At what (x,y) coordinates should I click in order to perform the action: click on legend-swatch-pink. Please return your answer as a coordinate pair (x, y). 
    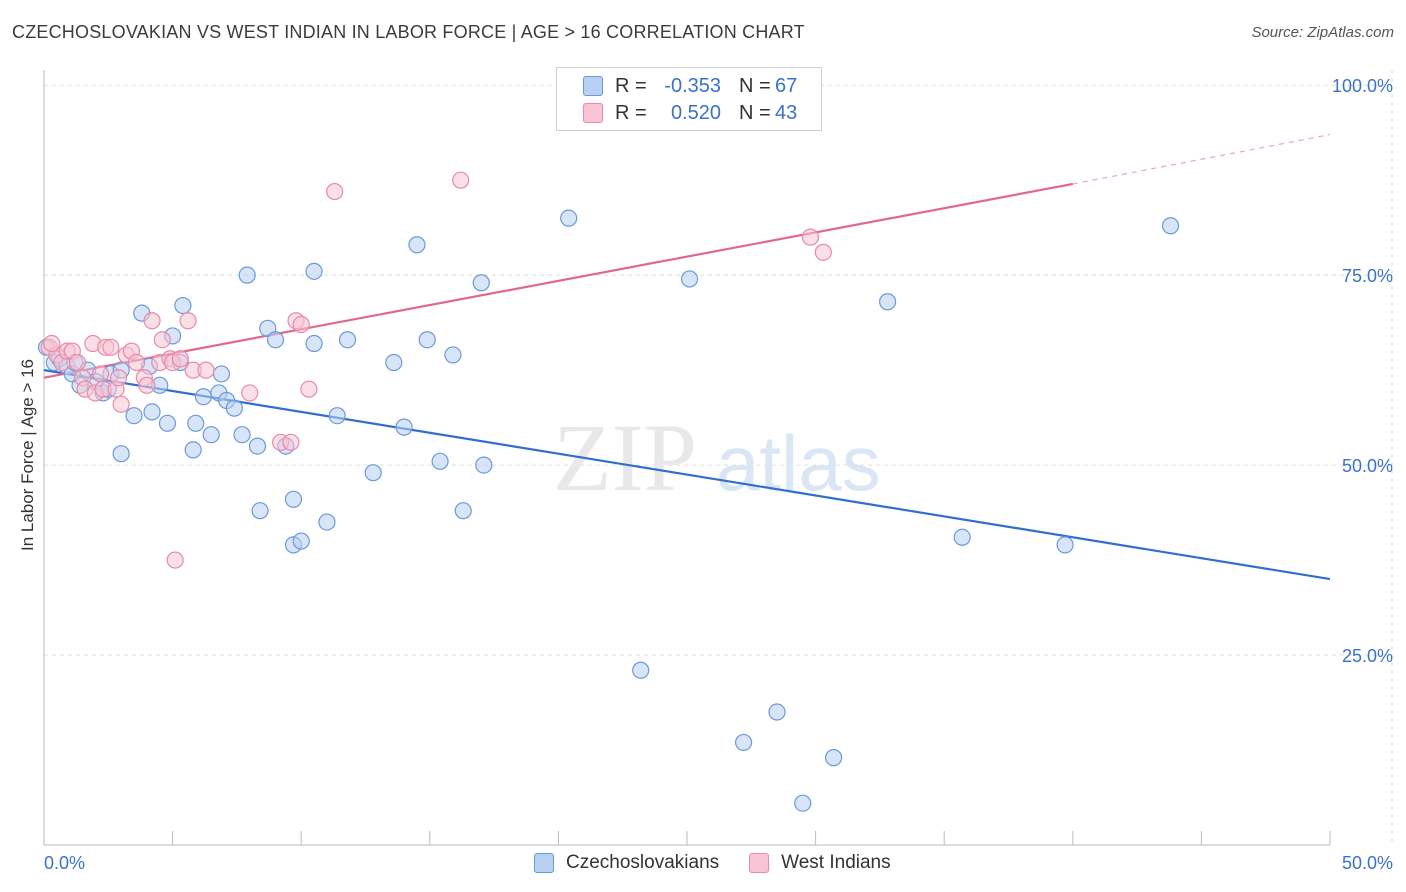
    Looking at the image, I should click on (593, 113).